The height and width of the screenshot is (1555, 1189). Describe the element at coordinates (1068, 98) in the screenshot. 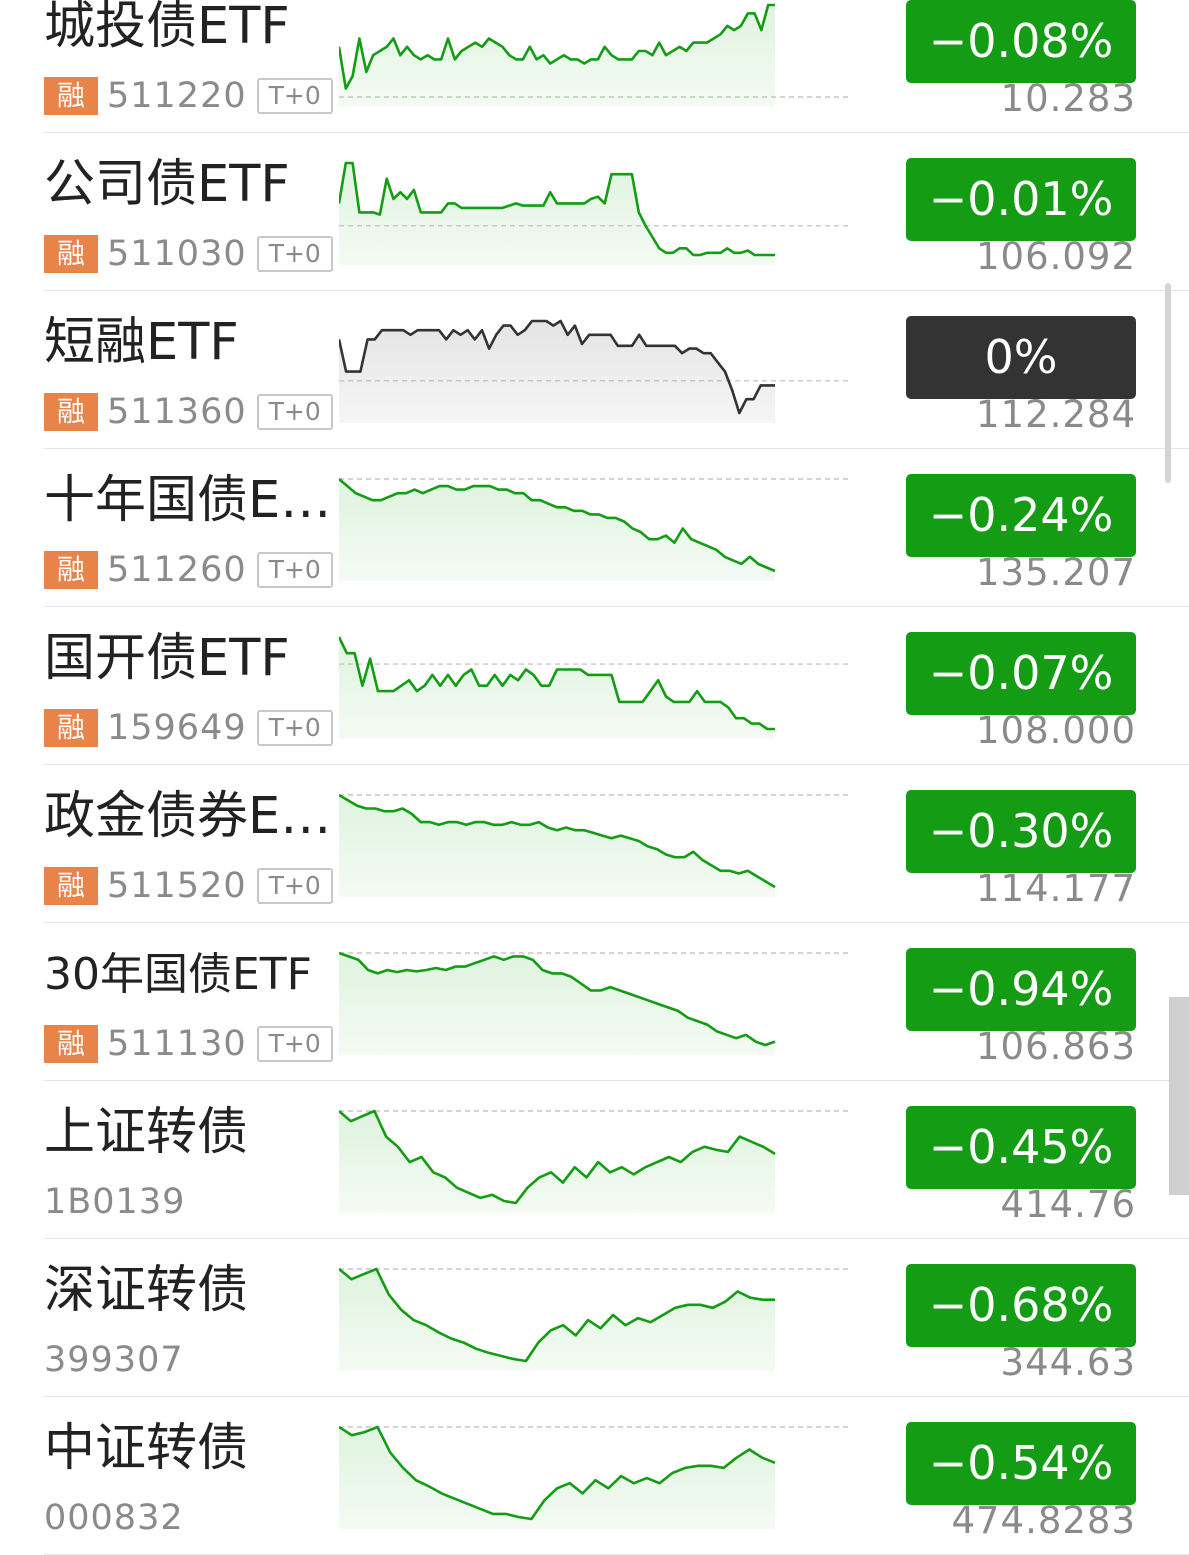

I see `price-value: 10.283` at that location.